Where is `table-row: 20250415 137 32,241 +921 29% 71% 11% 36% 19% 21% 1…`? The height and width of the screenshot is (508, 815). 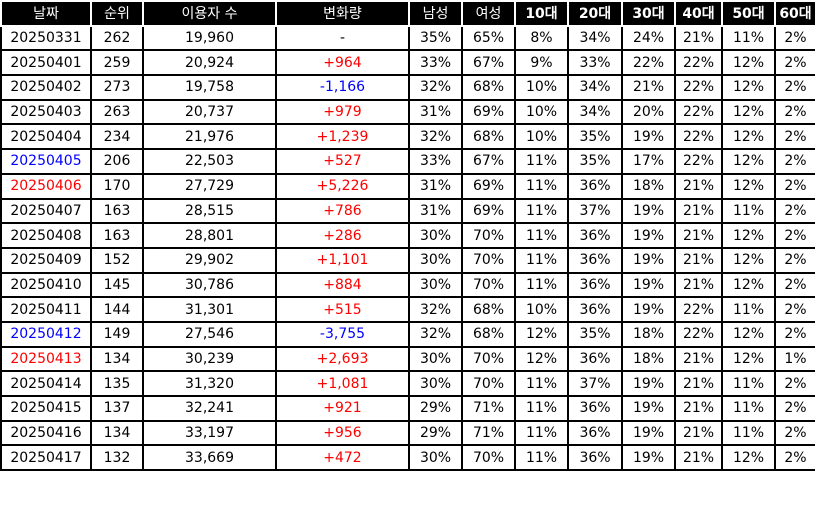 table-row: 20250415 137 32,241 +921 29% 71% 11% 36% 19% 21% 1… is located at coordinates (407, 408).